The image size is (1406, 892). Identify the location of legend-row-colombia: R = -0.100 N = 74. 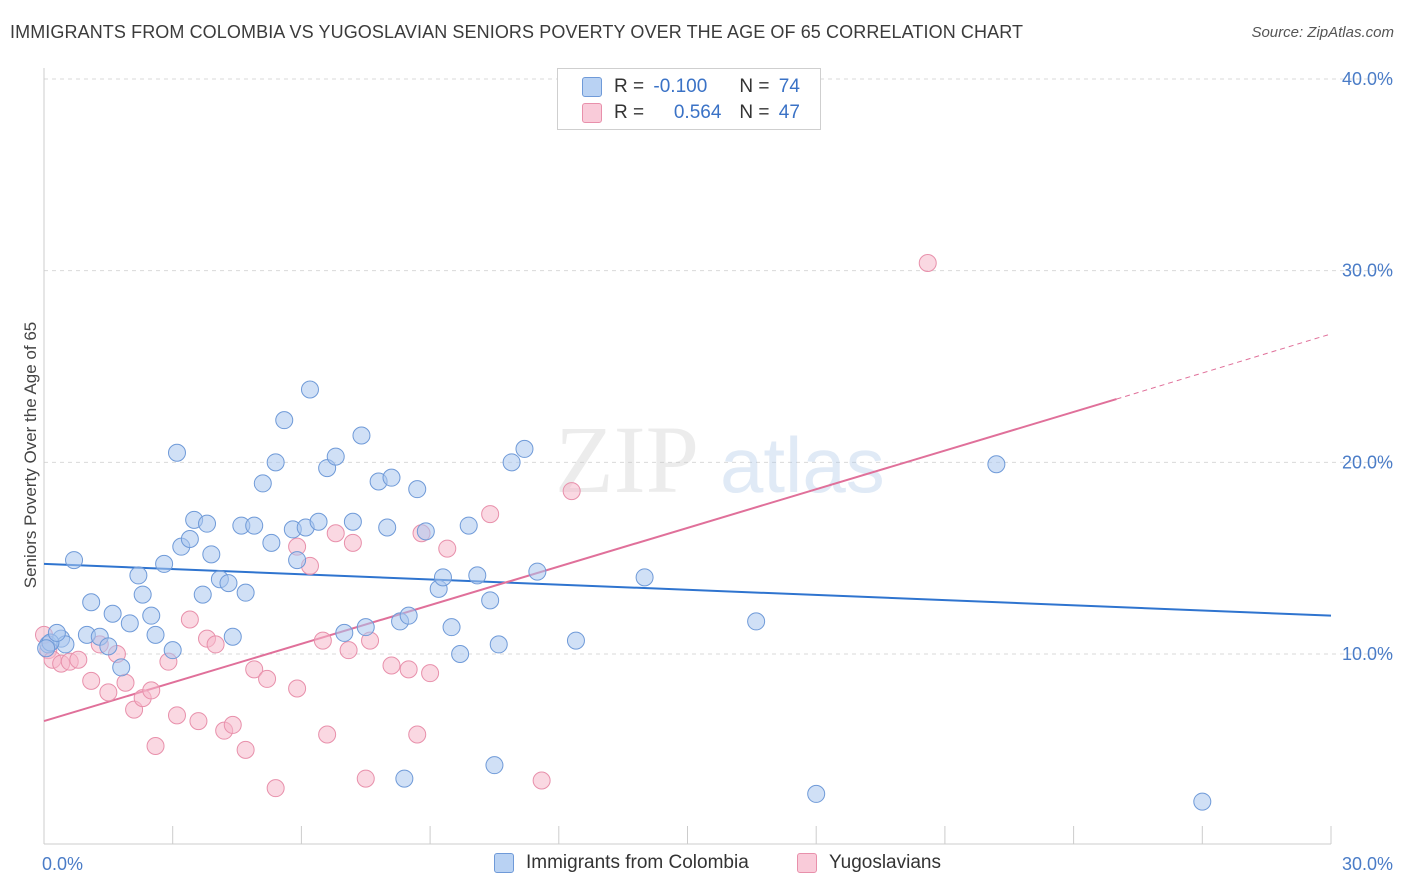
(691, 87).